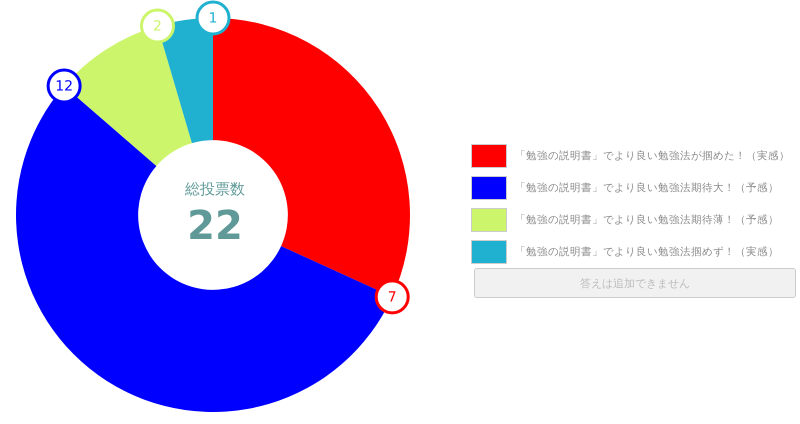 The height and width of the screenshot is (424, 800). Describe the element at coordinates (215, 189) in the screenshot. I see `text: 総投票数` at that location.